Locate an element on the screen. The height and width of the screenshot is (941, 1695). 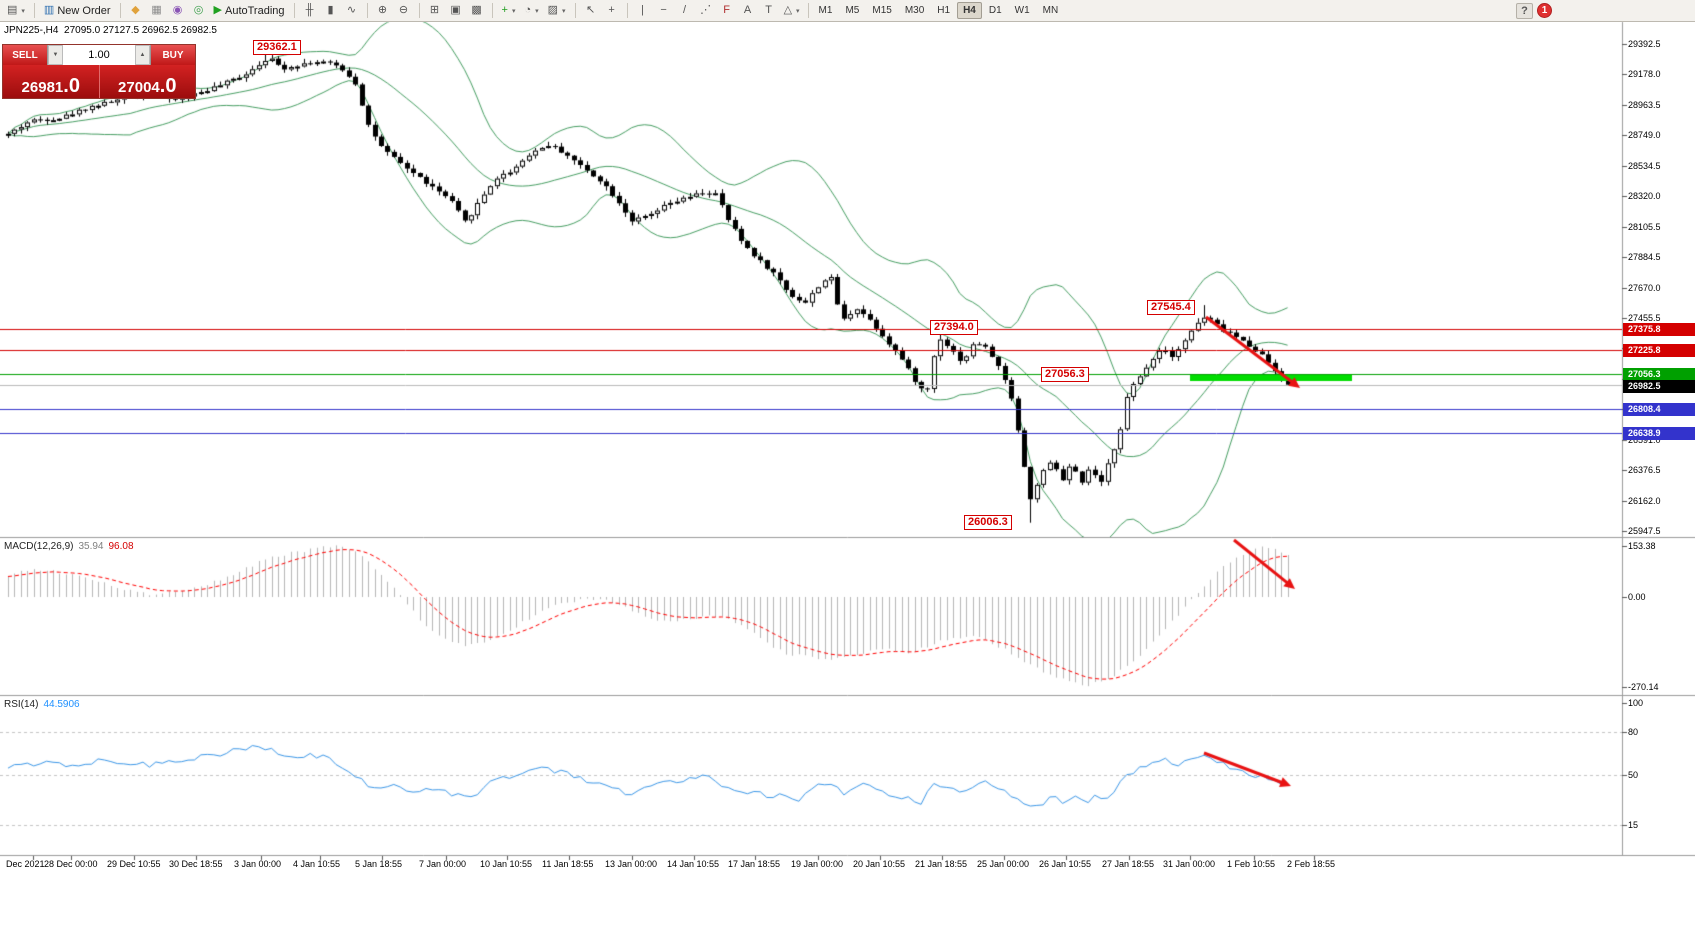
arrows-tool-button: △ ▾ is located at coordinates (792, 11).